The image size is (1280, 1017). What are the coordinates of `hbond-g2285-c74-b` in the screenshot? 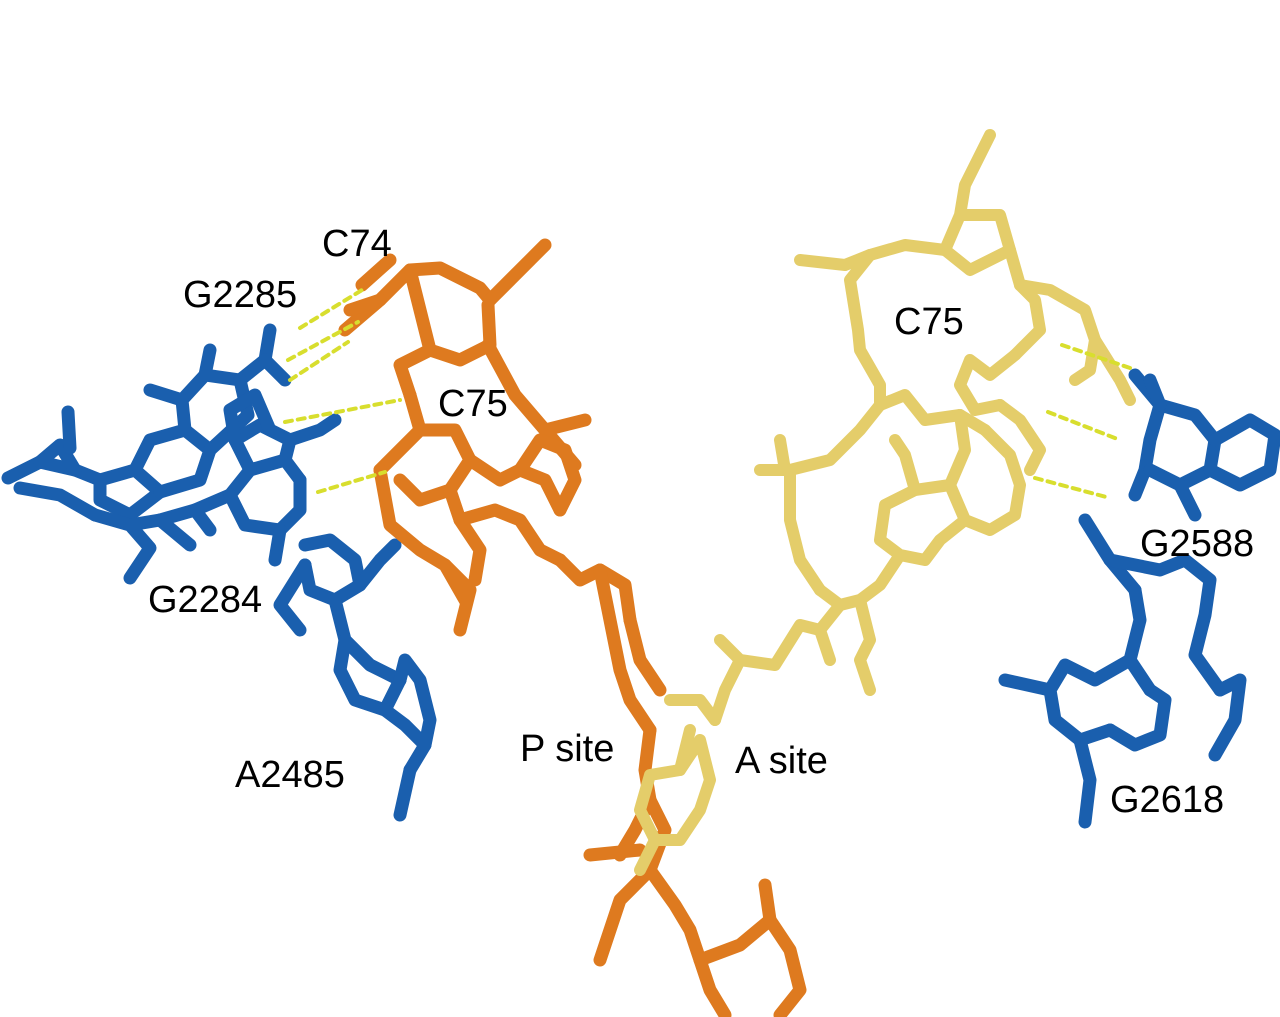 It's located at (323, 341).